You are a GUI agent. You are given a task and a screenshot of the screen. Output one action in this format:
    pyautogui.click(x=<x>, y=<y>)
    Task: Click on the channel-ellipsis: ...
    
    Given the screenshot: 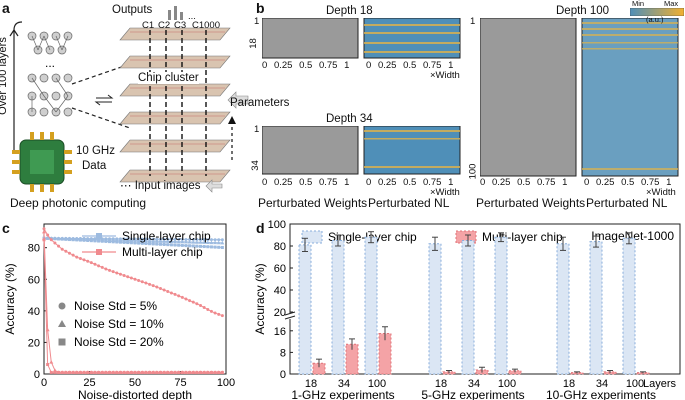 What is the action you would take?
    pyautogui.click(x=192, y=16)
    